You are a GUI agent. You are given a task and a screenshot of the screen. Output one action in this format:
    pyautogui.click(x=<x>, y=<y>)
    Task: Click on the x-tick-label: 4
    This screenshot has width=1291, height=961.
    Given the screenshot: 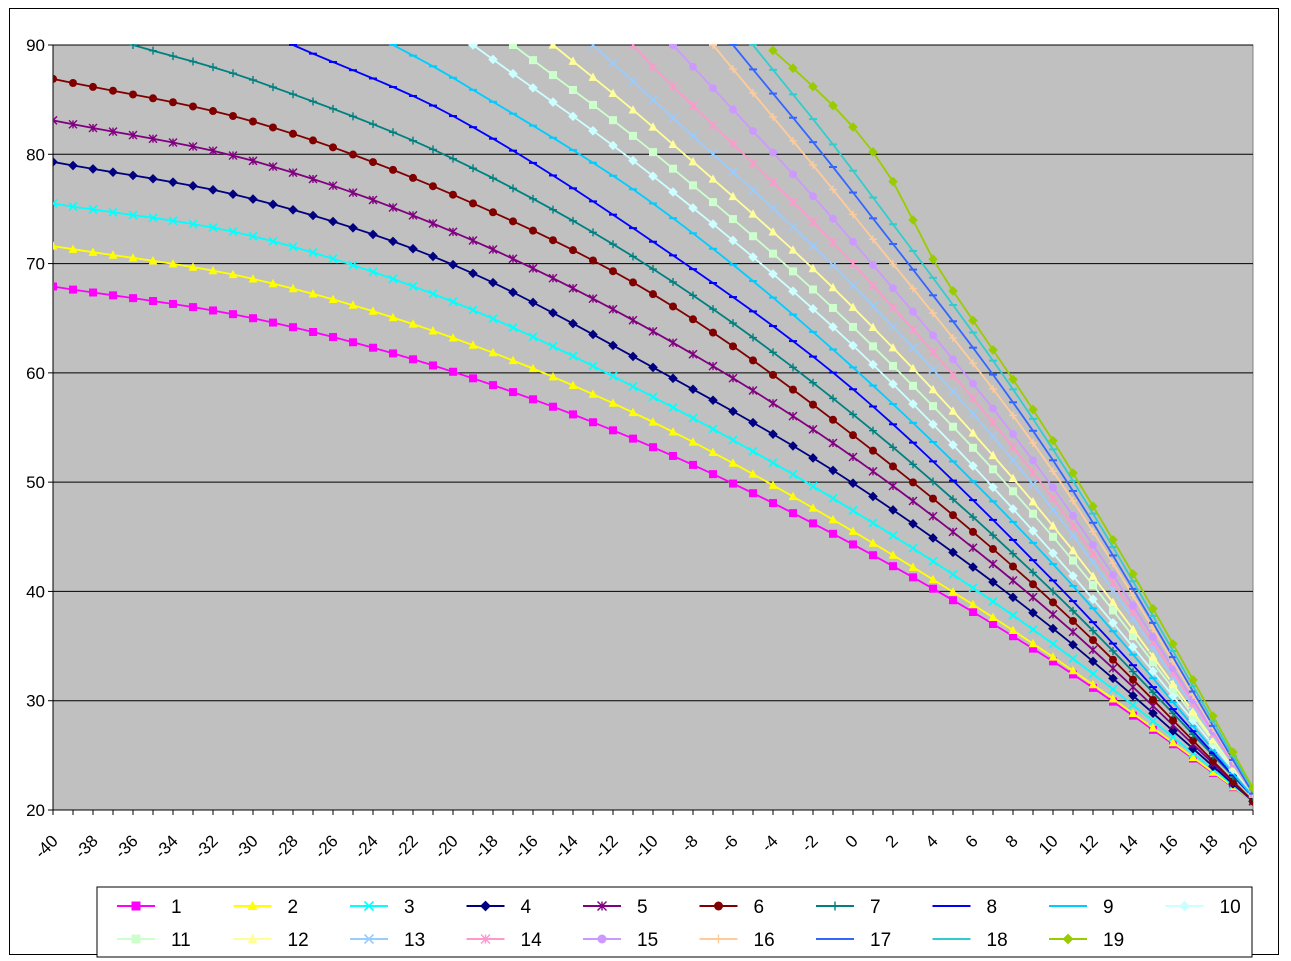 What is the action you would take?
    pyautogui.click(x=932, y=841)
    